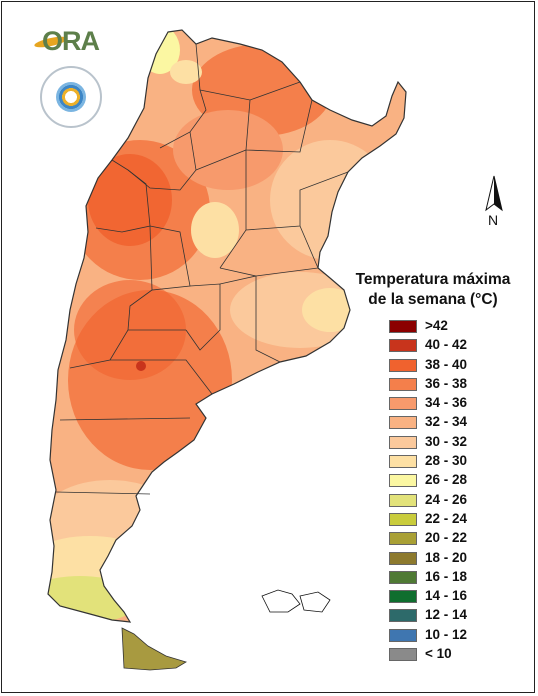 This screenshot has height=696, width=538. What do you see at coordinates (433, 299) in the screenshot?
I see `legend-title-line2: de la semana (°C)` at bounding box center [433, 299].